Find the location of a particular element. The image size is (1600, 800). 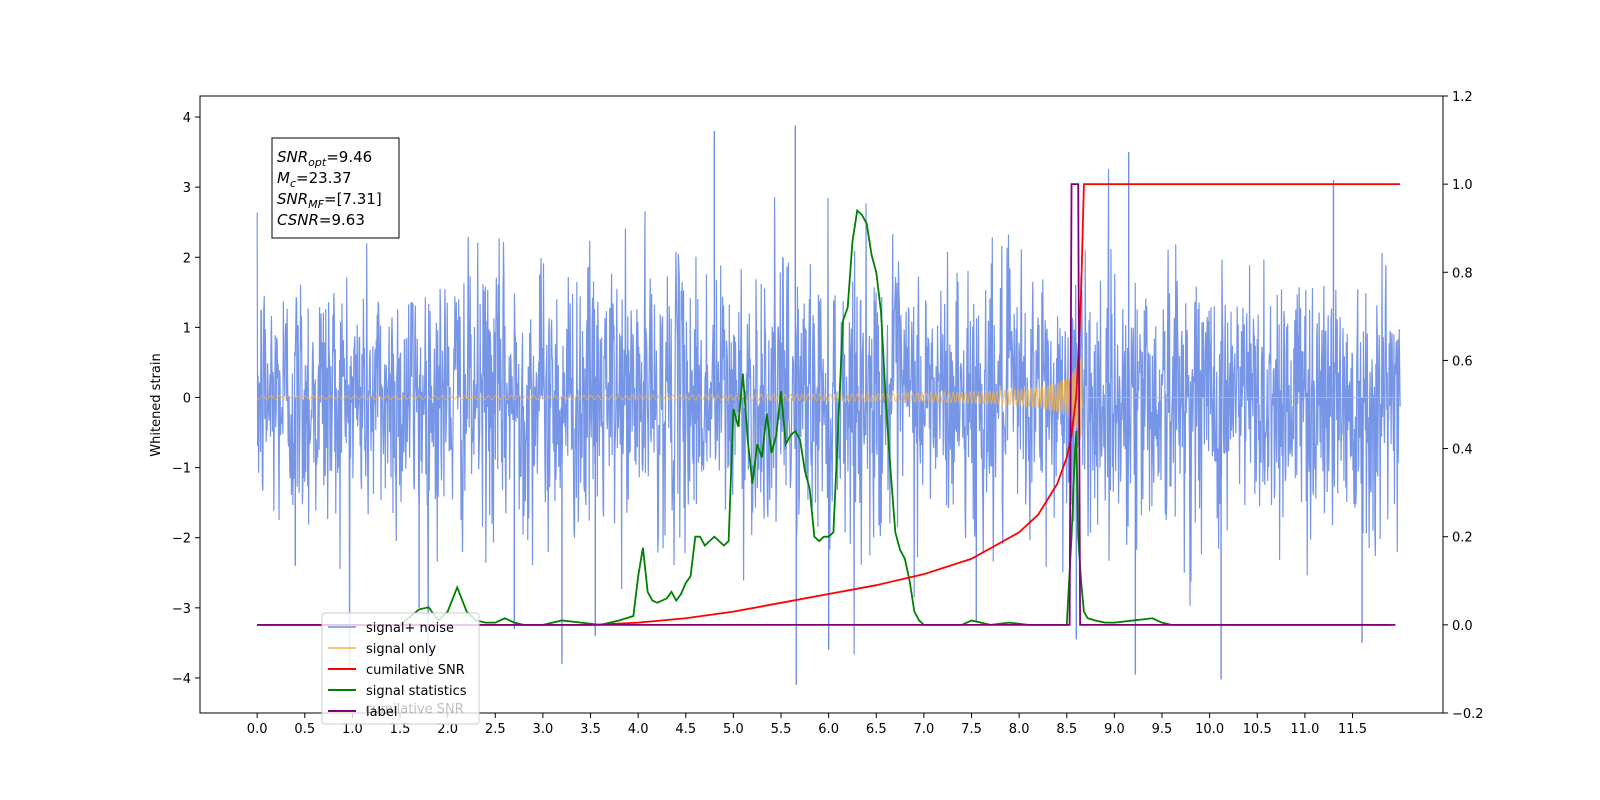

annotation-line: SNRMF=[7.31] is located at coordinates (329, 200).